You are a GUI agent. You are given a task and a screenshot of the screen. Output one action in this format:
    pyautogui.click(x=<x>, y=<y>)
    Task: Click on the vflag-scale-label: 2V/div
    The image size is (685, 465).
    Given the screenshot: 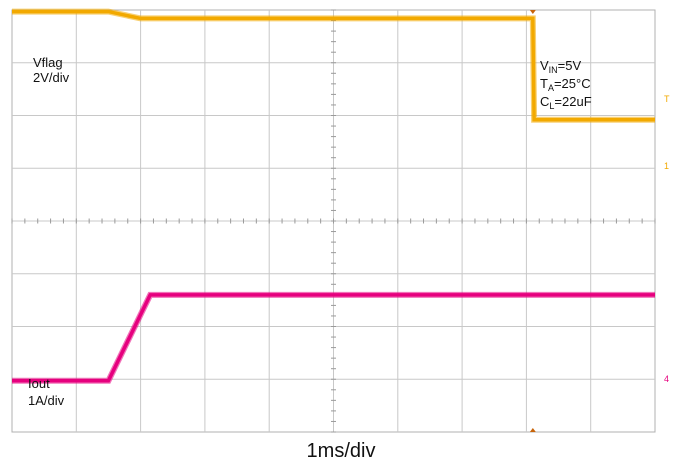 What is the action you would take?
    pyautogui.click(x=51, y=77)
    